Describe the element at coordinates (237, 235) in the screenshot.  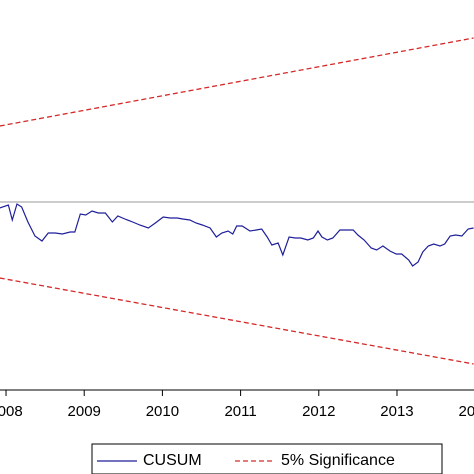
I see `series-line` at that location.